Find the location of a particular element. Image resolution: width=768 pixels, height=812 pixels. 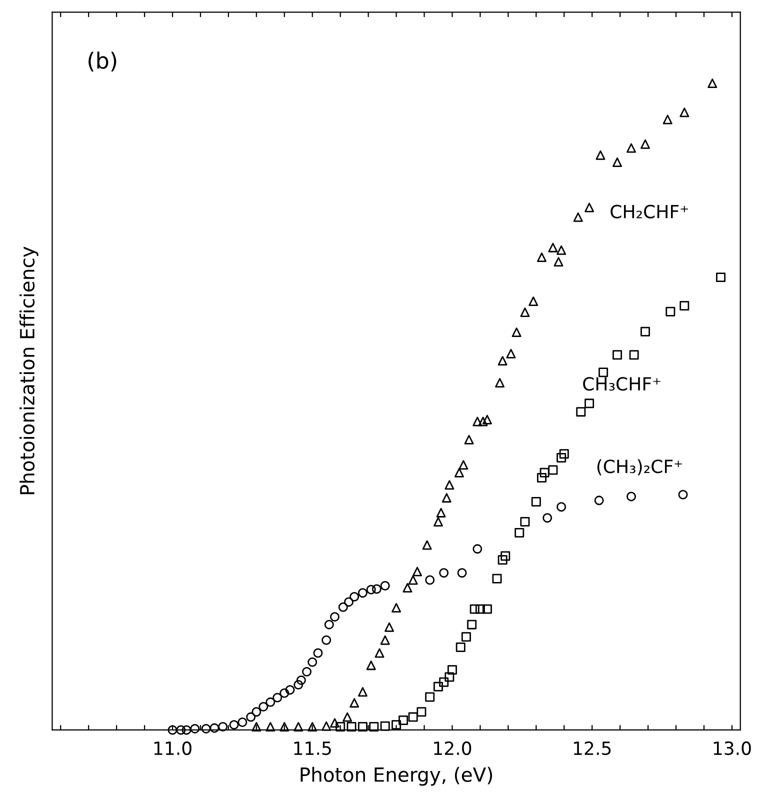

x-tick-label: 12.5 is located at coordinates (592, 748).